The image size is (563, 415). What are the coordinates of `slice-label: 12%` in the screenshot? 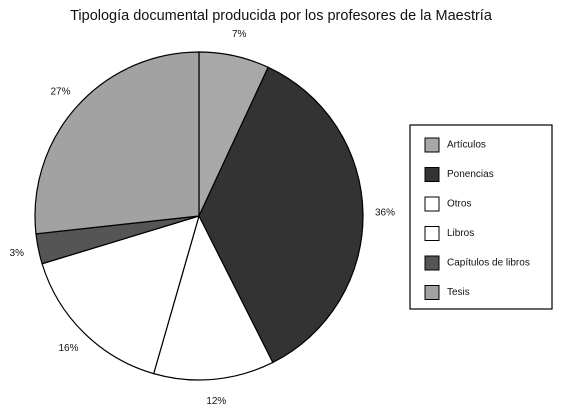 It's located at (216, 401).